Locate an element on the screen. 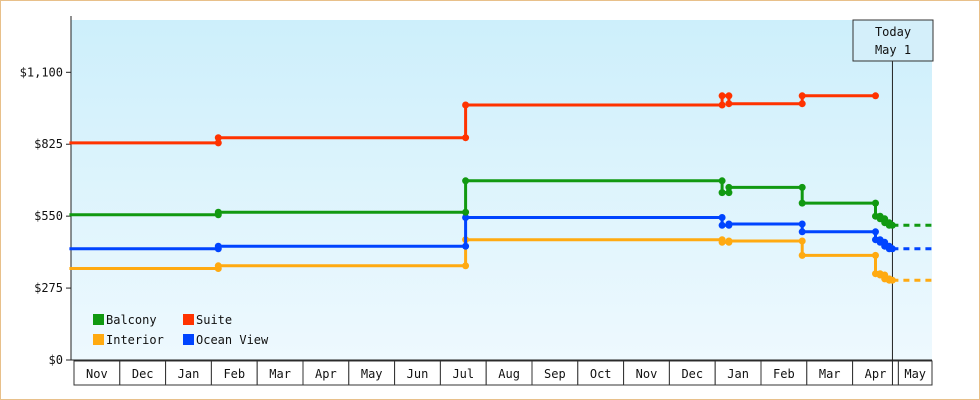  x-tick-label: Jun is located at coordinates (418, 374).